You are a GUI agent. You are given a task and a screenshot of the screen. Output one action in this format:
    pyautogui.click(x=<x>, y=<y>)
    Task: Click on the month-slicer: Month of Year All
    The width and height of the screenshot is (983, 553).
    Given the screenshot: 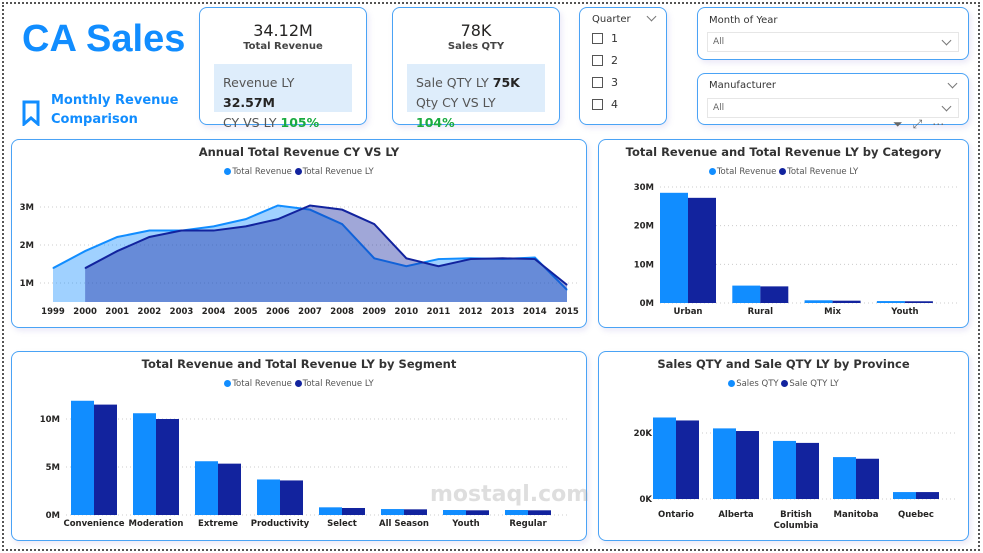 What is the action you would take?
    pyautogui.click(x=833, y=33)
    